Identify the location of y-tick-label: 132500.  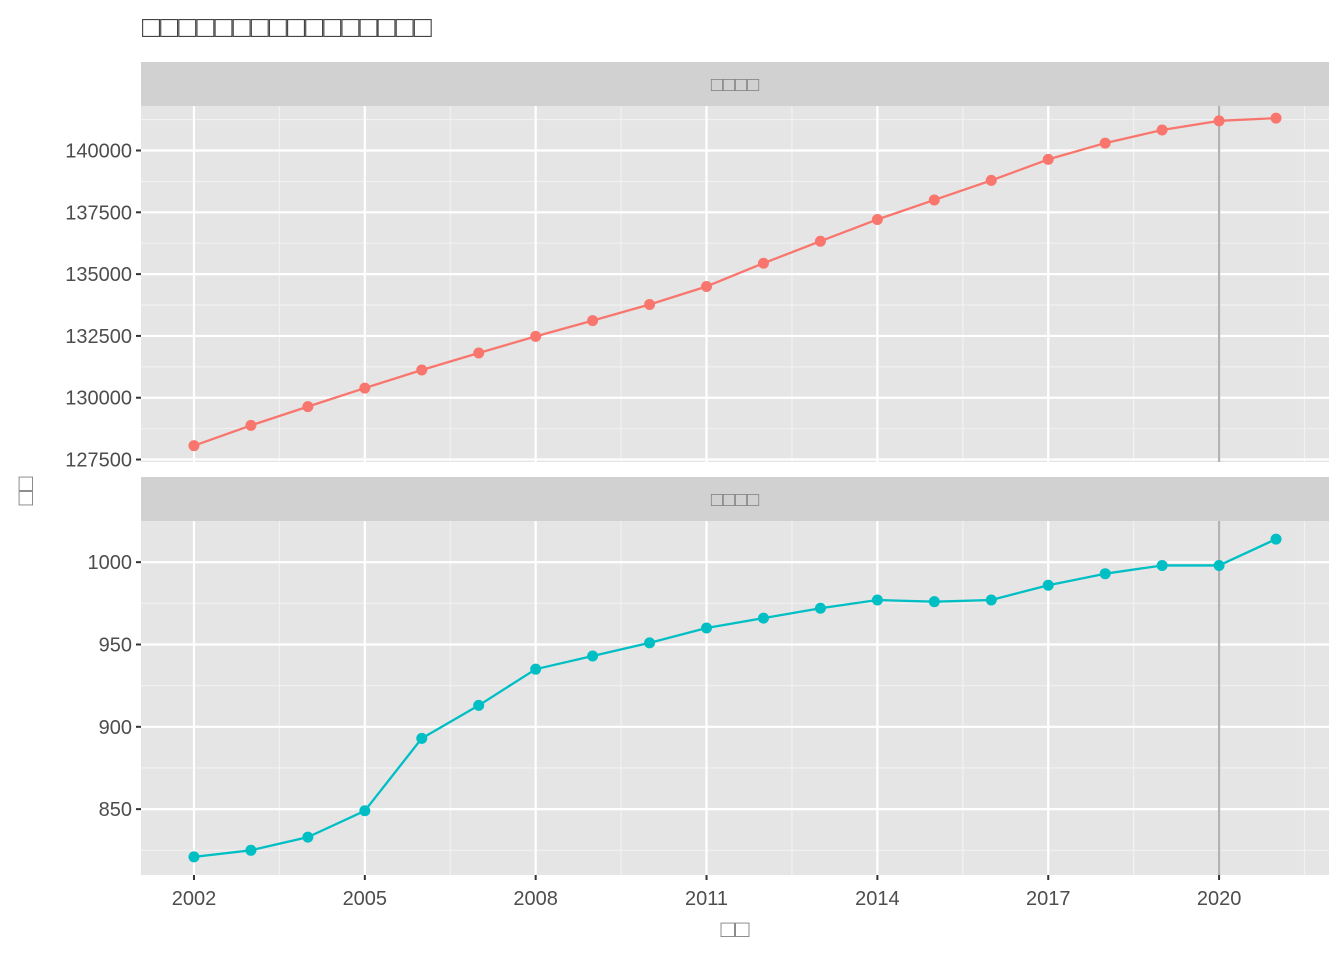
(98, 337).